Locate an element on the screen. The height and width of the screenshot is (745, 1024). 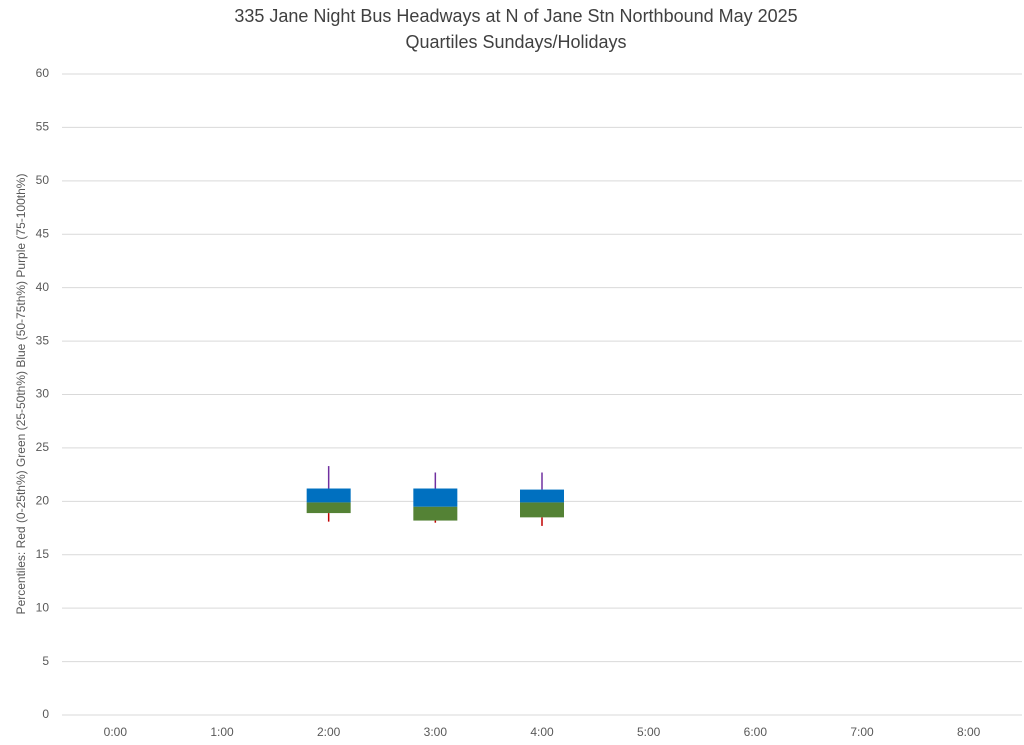
y-tick-label: 60 is located at coordinates (43, 73).